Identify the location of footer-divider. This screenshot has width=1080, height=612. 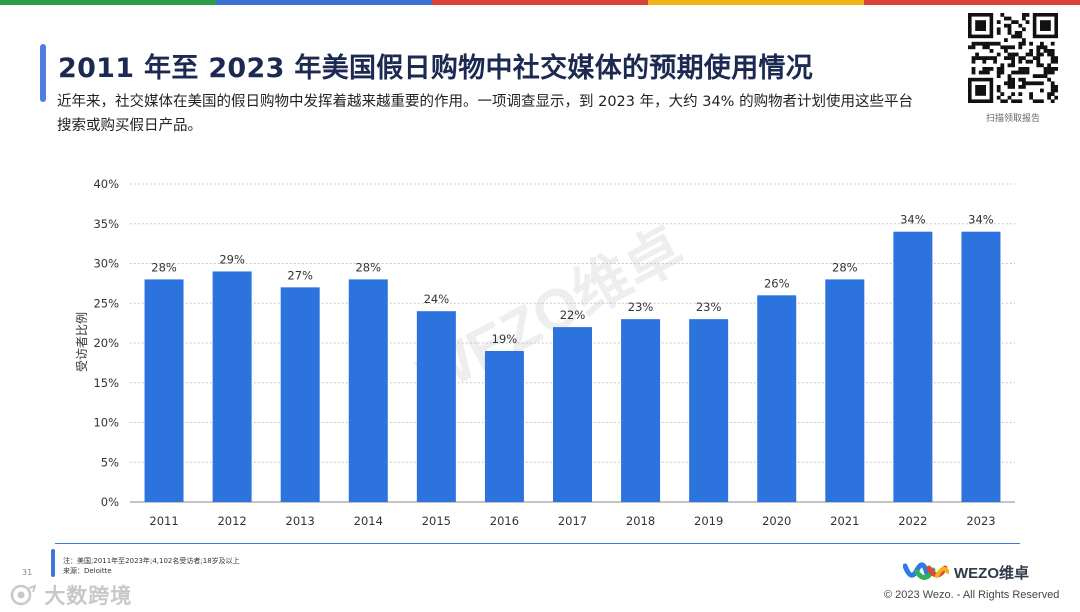
(537, 543).